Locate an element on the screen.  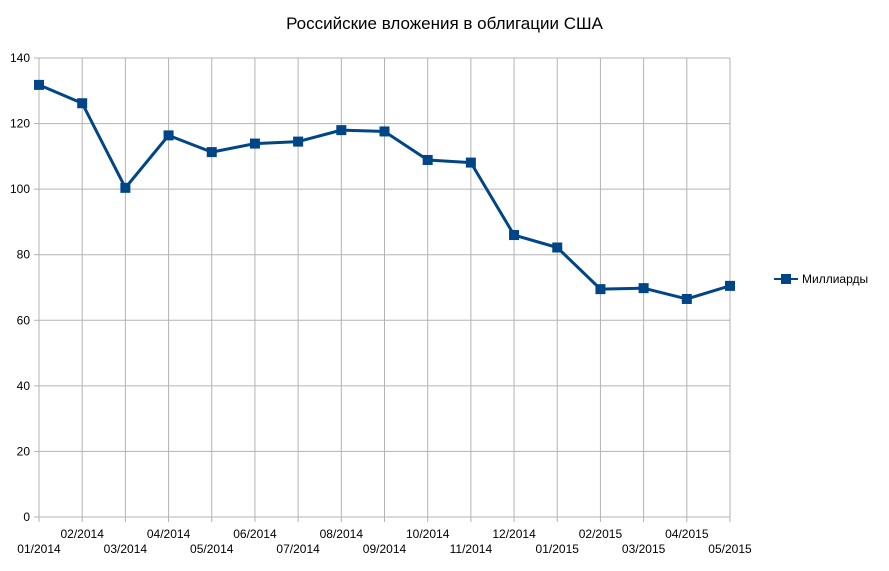
x-tick-label: 03/2015 is located at coordinates (644, 549).